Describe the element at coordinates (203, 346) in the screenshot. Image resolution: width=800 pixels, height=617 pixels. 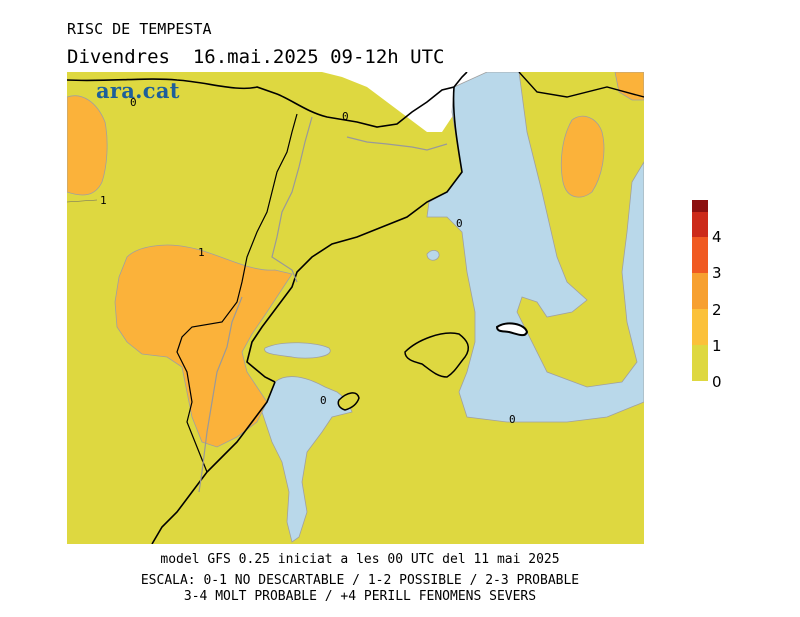
I see `risk-zone-1-2-central` at that location.